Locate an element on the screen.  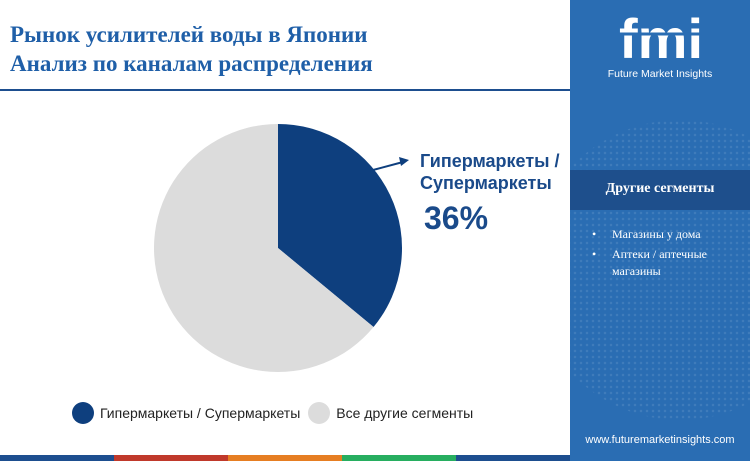
legend-label-1: Гипермаркеты / Супермаркеты is located at coordinates (200, 413).